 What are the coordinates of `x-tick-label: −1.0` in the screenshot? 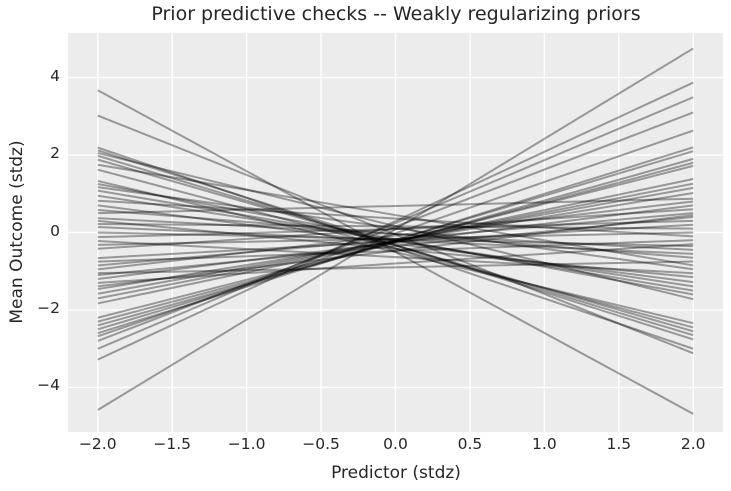 It's located at (246, 444).